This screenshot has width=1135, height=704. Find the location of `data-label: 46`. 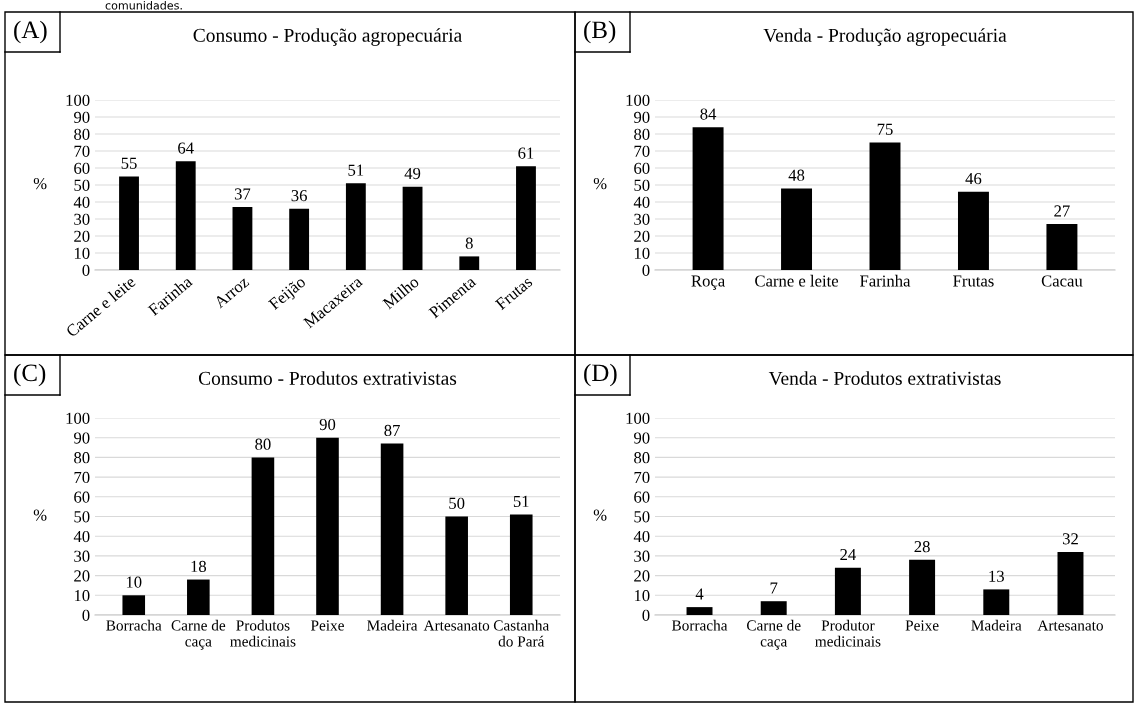

data-label: 46 is located at coordinates (973, 179).